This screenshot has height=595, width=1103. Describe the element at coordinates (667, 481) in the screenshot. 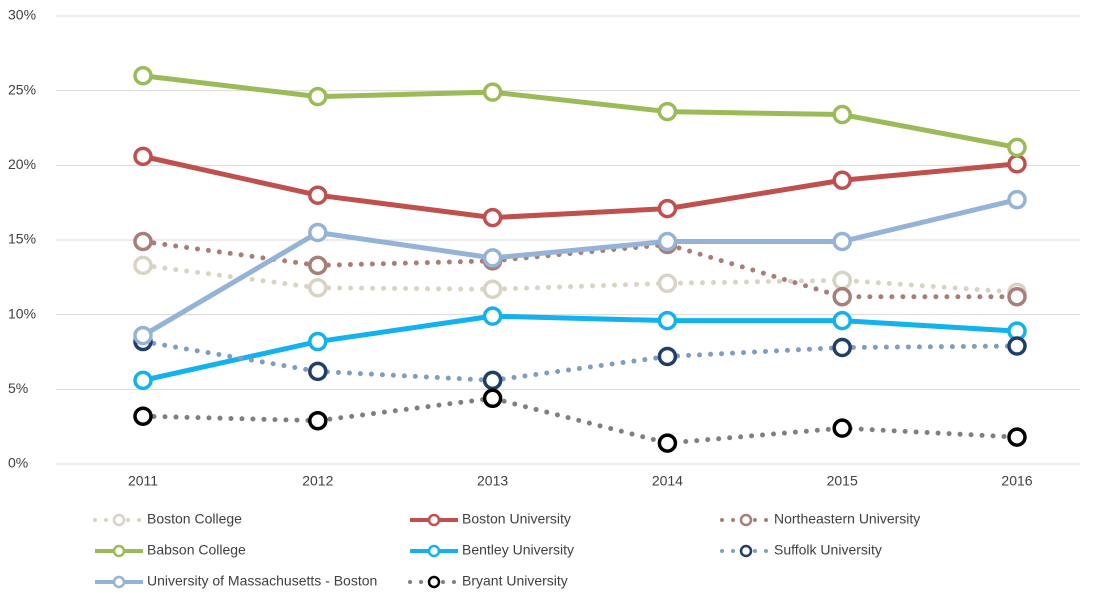

I see `x-tick-label: 2014` at that location.